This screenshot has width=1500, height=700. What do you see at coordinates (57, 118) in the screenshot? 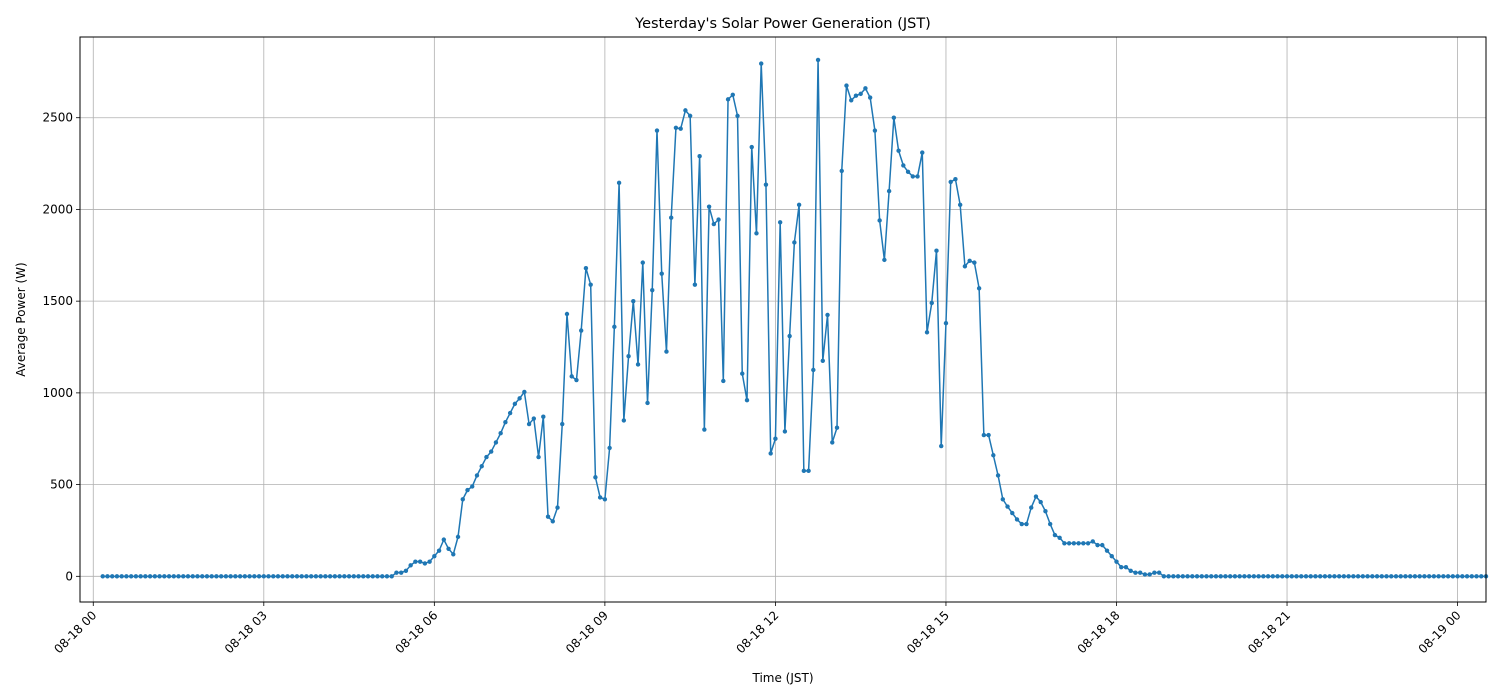
I see `y-tick-label: 2500` at bounding box center [57, 118].